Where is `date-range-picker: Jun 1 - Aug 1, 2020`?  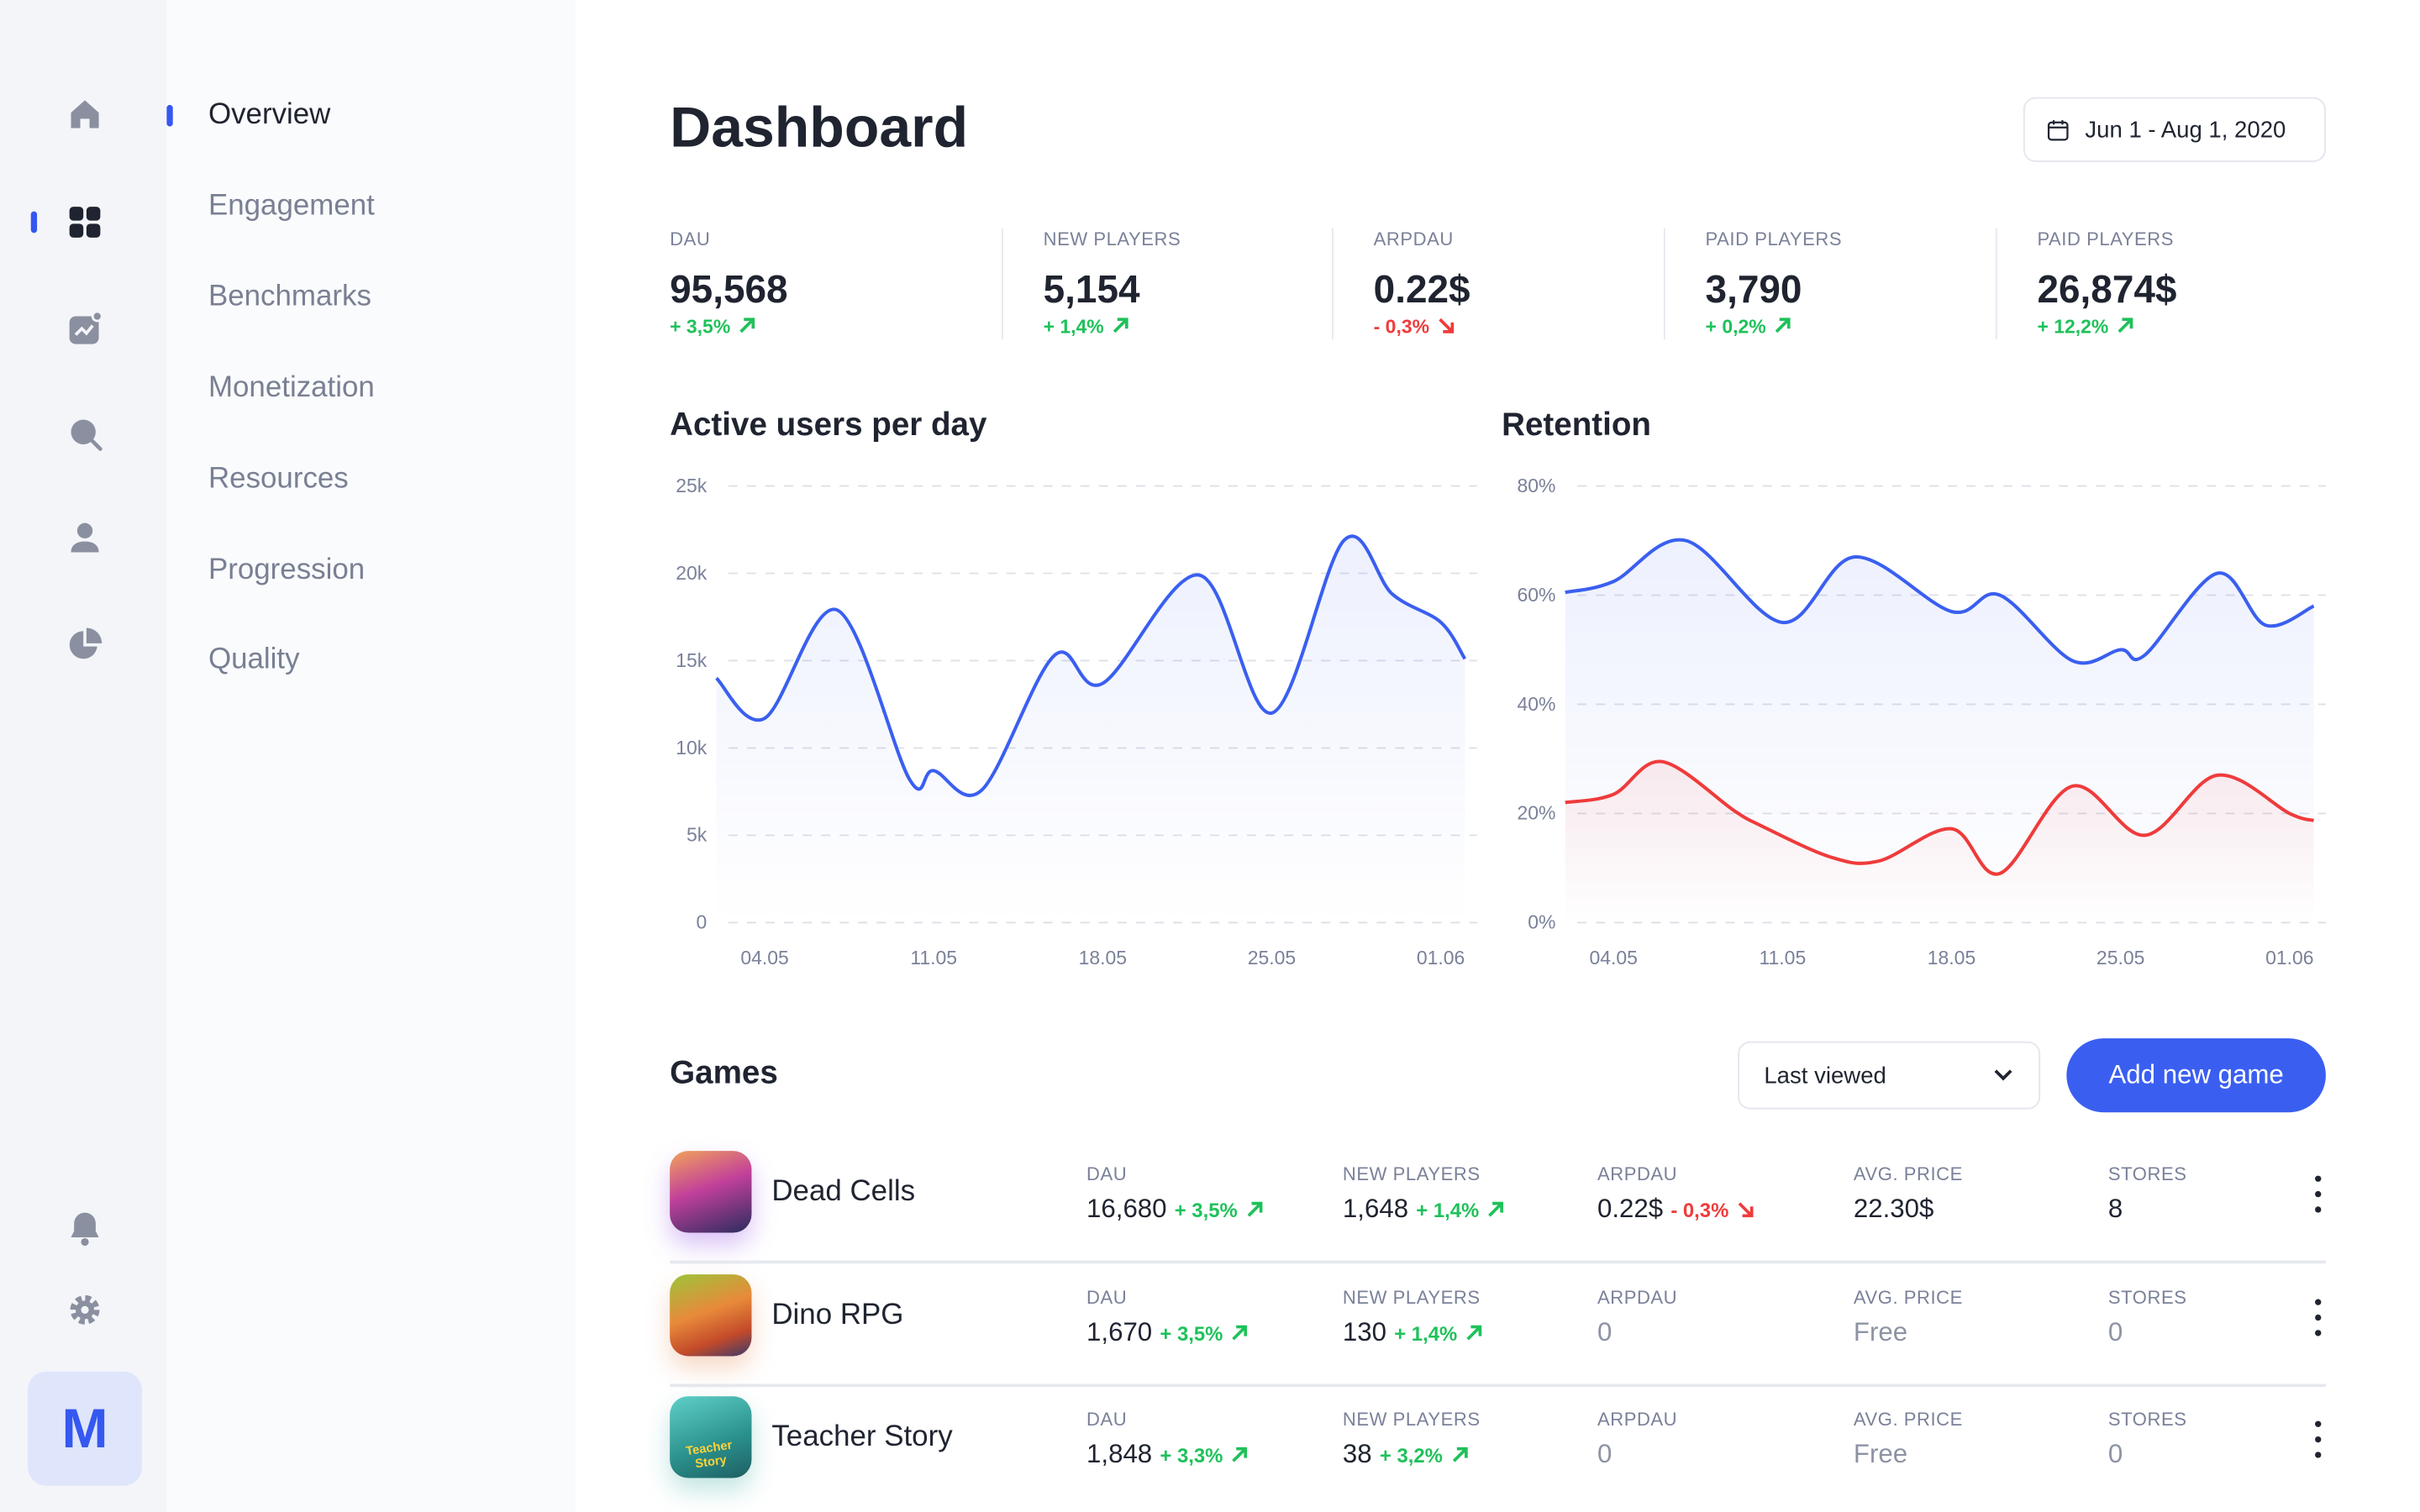 date-range-picker: Jun 1 - Aug 1, 2020 is located at coordinates (2174, 129).